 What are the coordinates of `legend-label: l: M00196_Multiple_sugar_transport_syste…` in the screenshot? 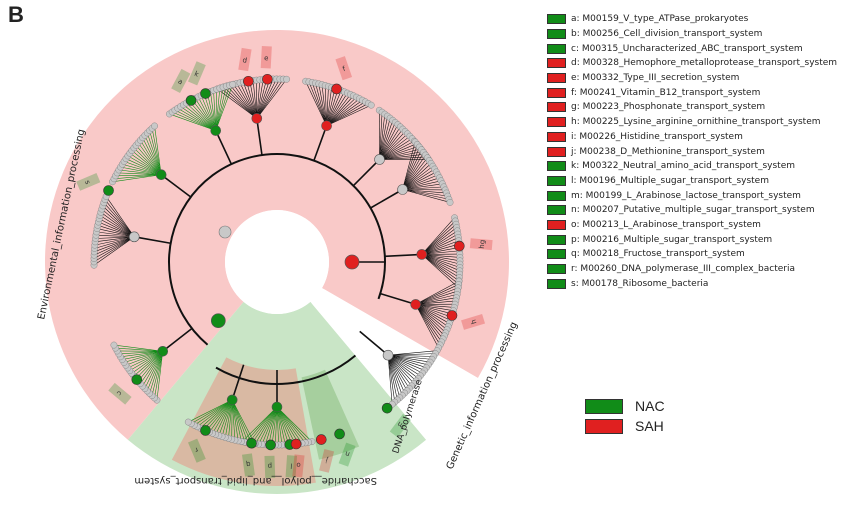 It's located at (670, 180).